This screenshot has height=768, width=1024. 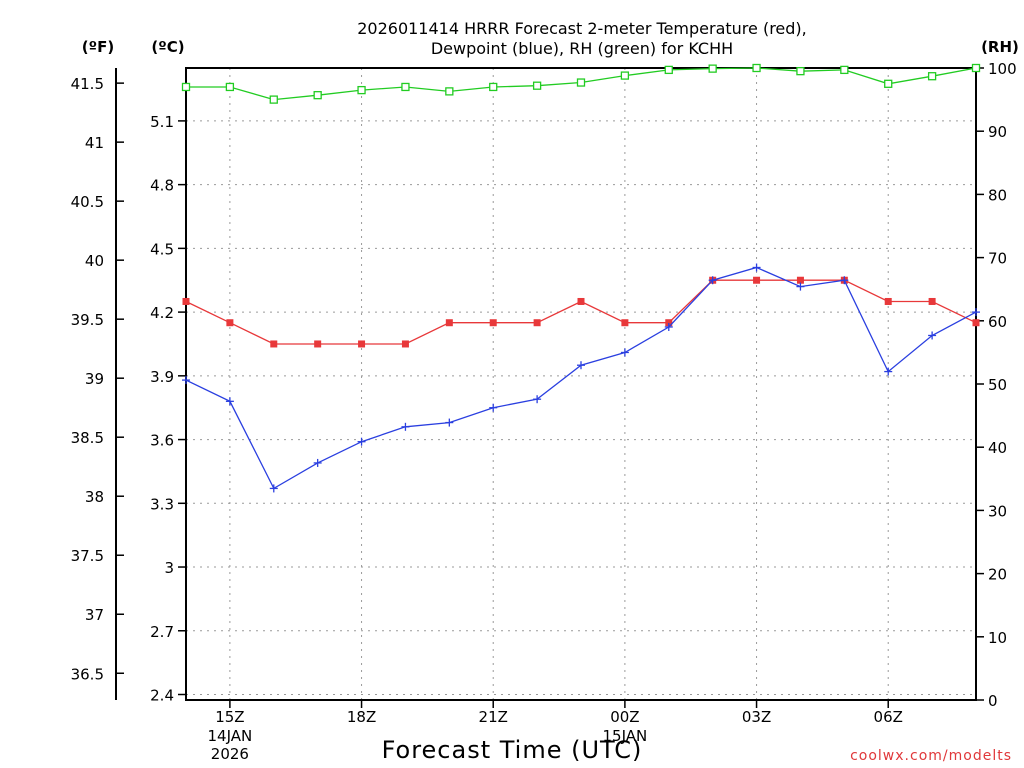 What do you see at coordinates (582, 48) in the screenshot?
I see `chart-title-line-2: Dewpoint (blue), RH (green) for KCHH` at bounding box center [582, 48].